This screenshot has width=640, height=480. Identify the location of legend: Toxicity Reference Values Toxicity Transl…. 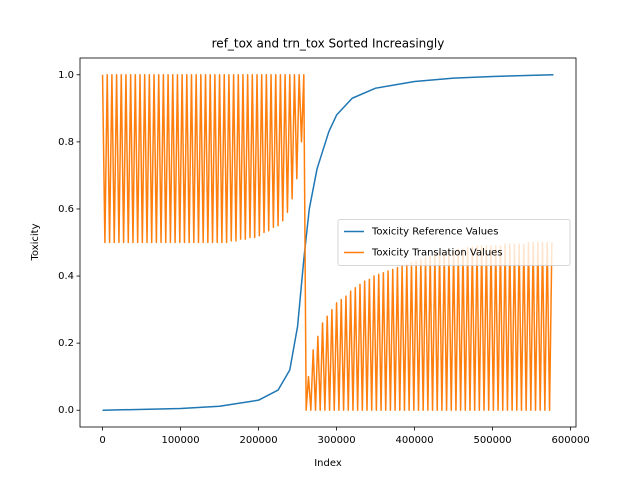
(454, 242).